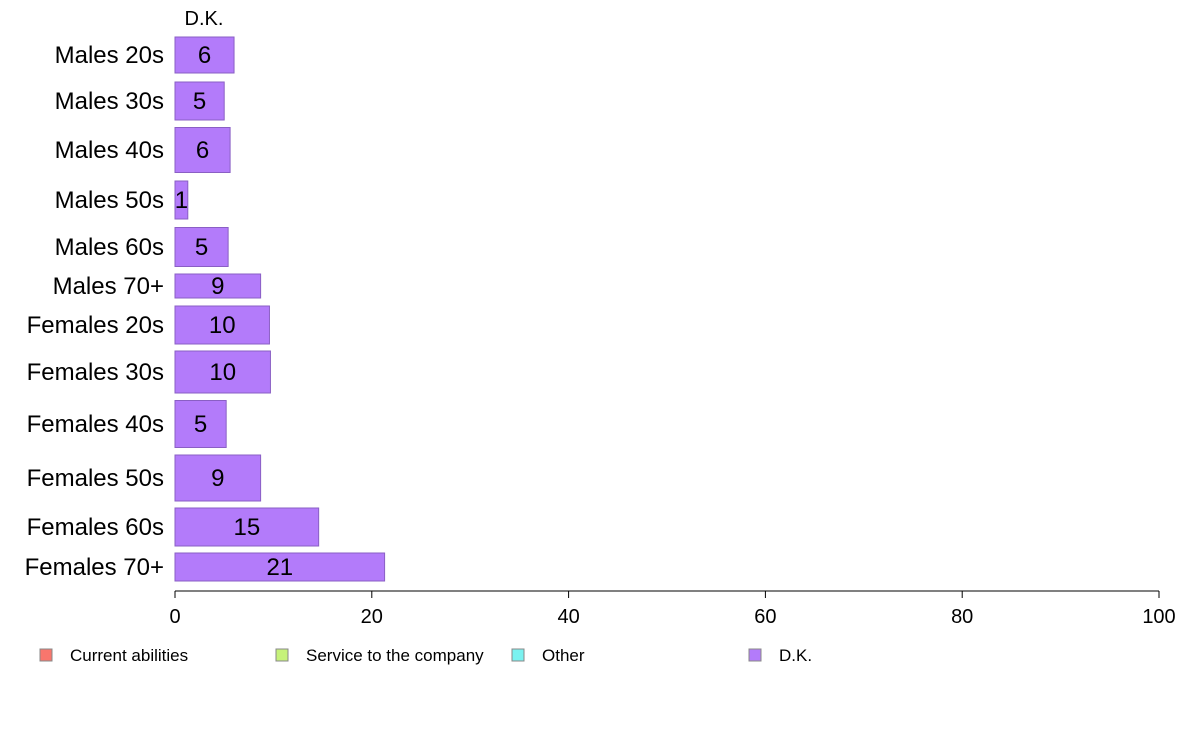 The width and height of the screenshot is (1188, 736). I want to click on x-tick-label: 0, so click(174, 617).